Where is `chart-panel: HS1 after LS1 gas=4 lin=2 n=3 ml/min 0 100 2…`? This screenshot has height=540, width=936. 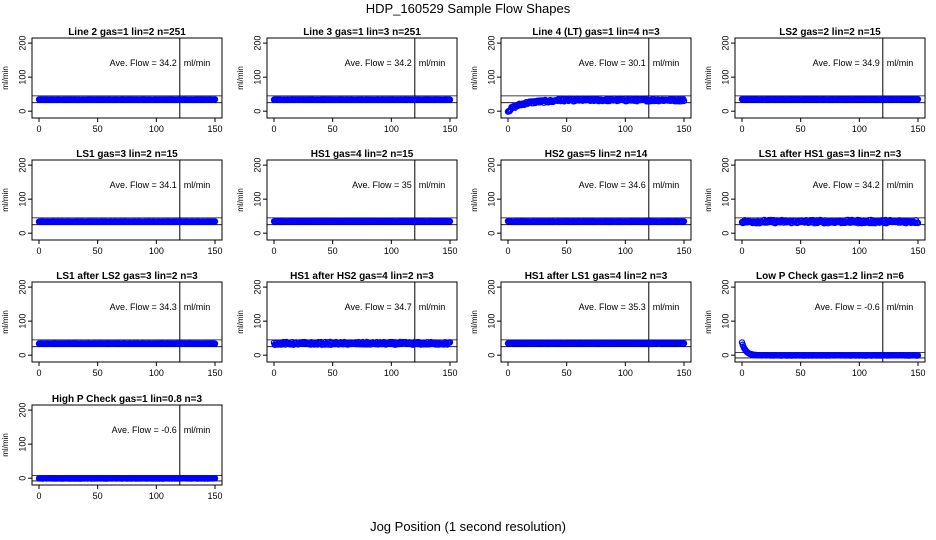 chart-panel: HS1 after LS1 gas=4 lin=2 n=3 ml/min 0 100 2… is located at coordinates (581, 324).